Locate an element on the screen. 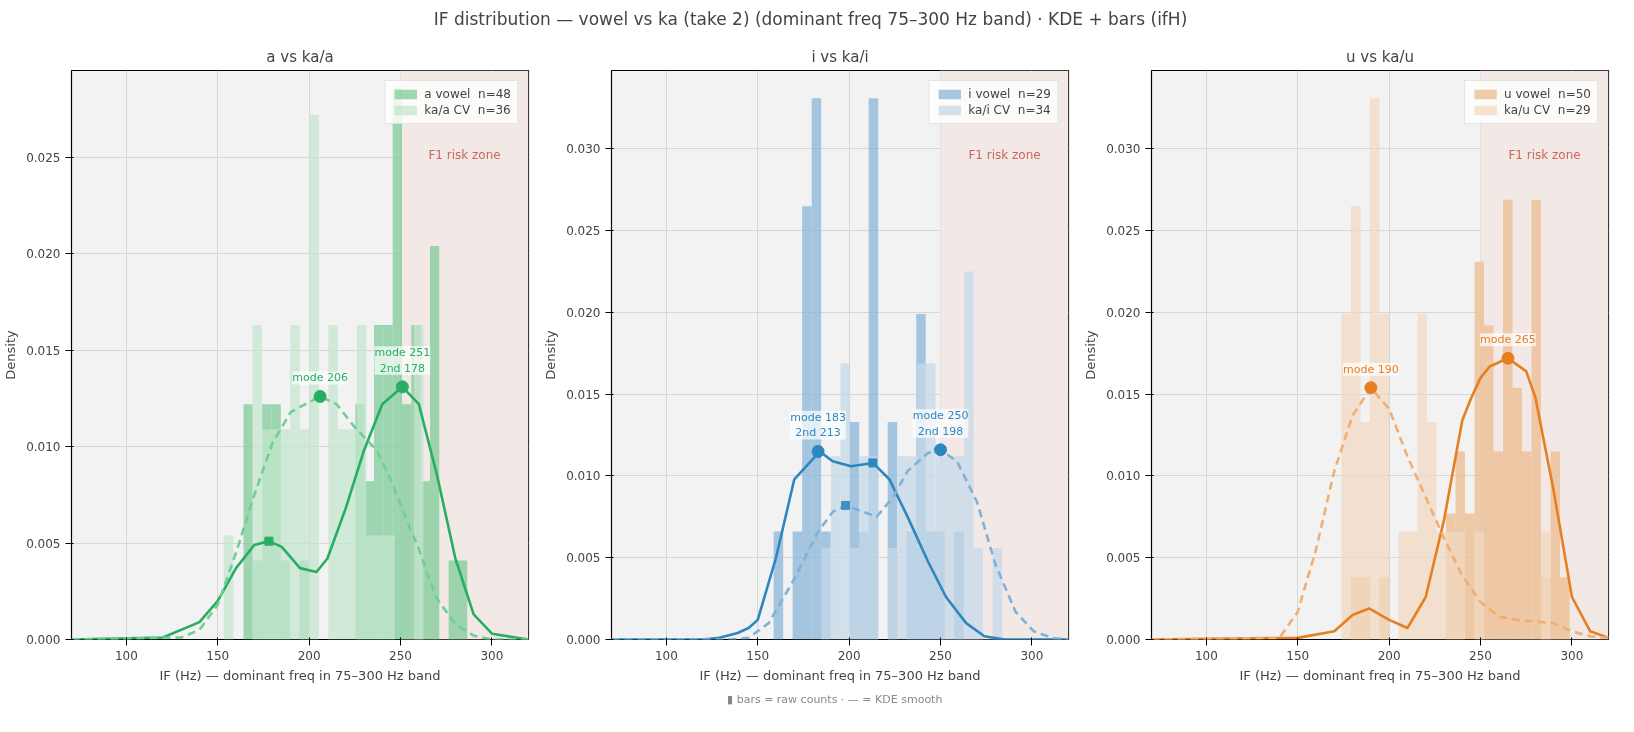  legend-label: ka/a CV n=36 is located at coordinates (467, 110).